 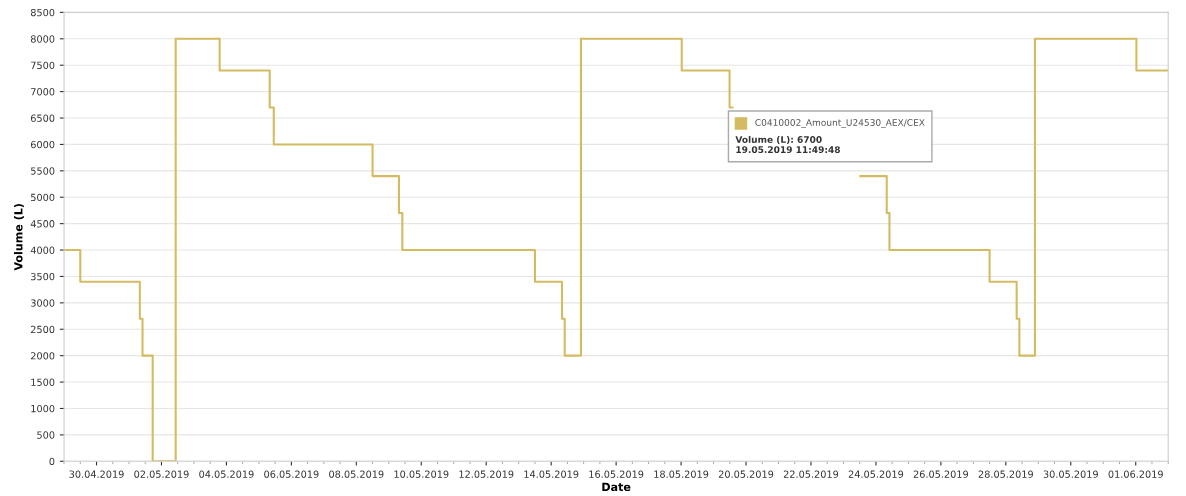 What do you see at coordinates (42, 329) in the screenshot?
I see `y-tick-label: 2500` at bounding box center [42, 329].